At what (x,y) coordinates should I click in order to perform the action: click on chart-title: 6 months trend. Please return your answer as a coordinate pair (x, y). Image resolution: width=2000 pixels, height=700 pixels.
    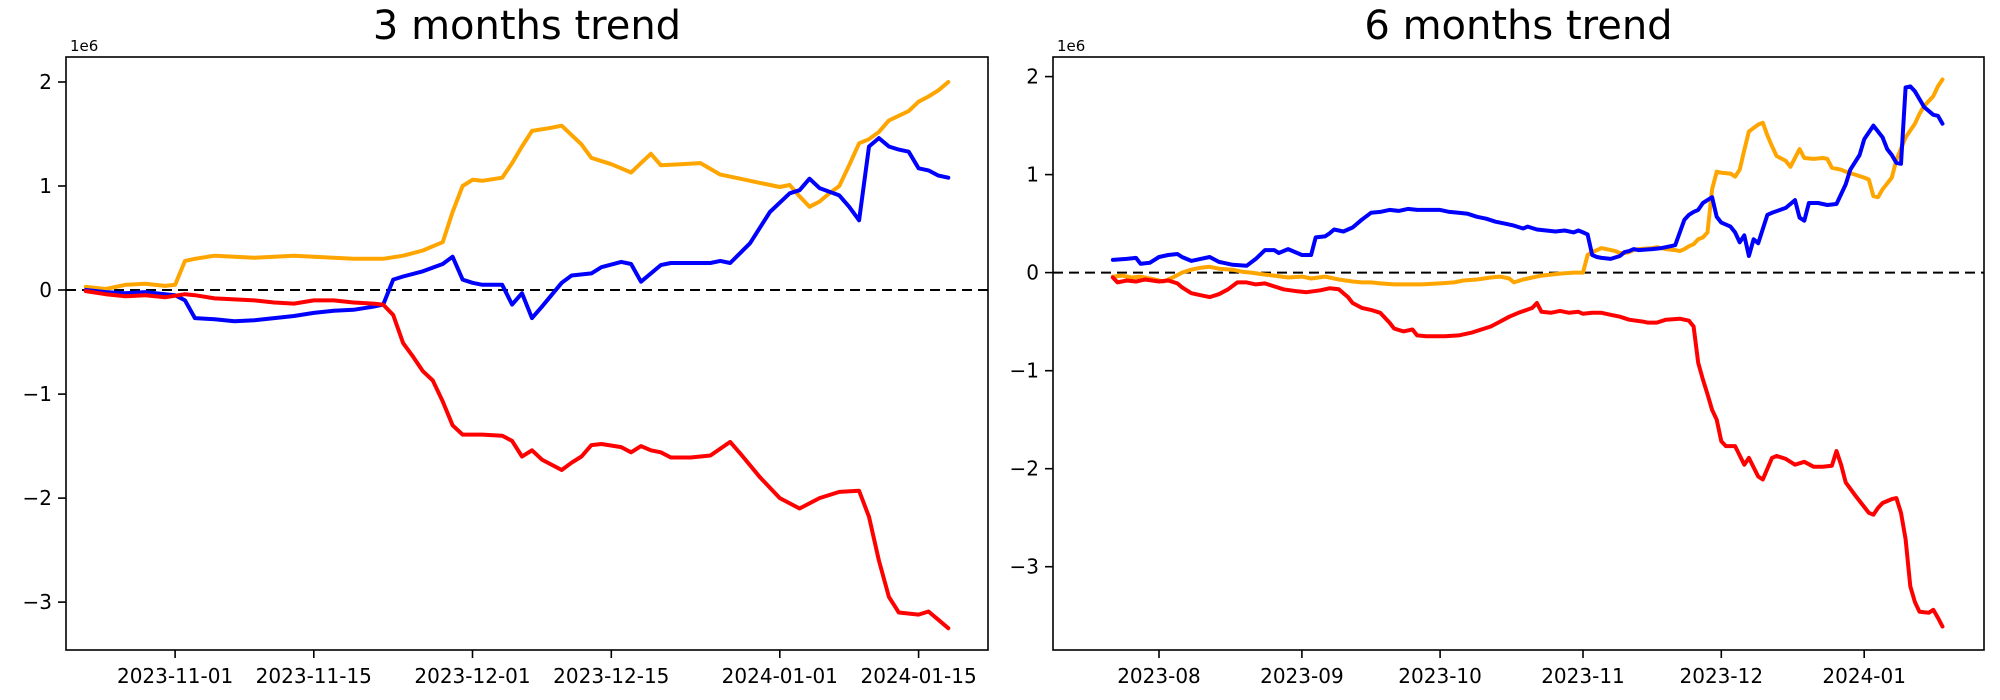
    Looking at the image, I should click on (1518, 26).